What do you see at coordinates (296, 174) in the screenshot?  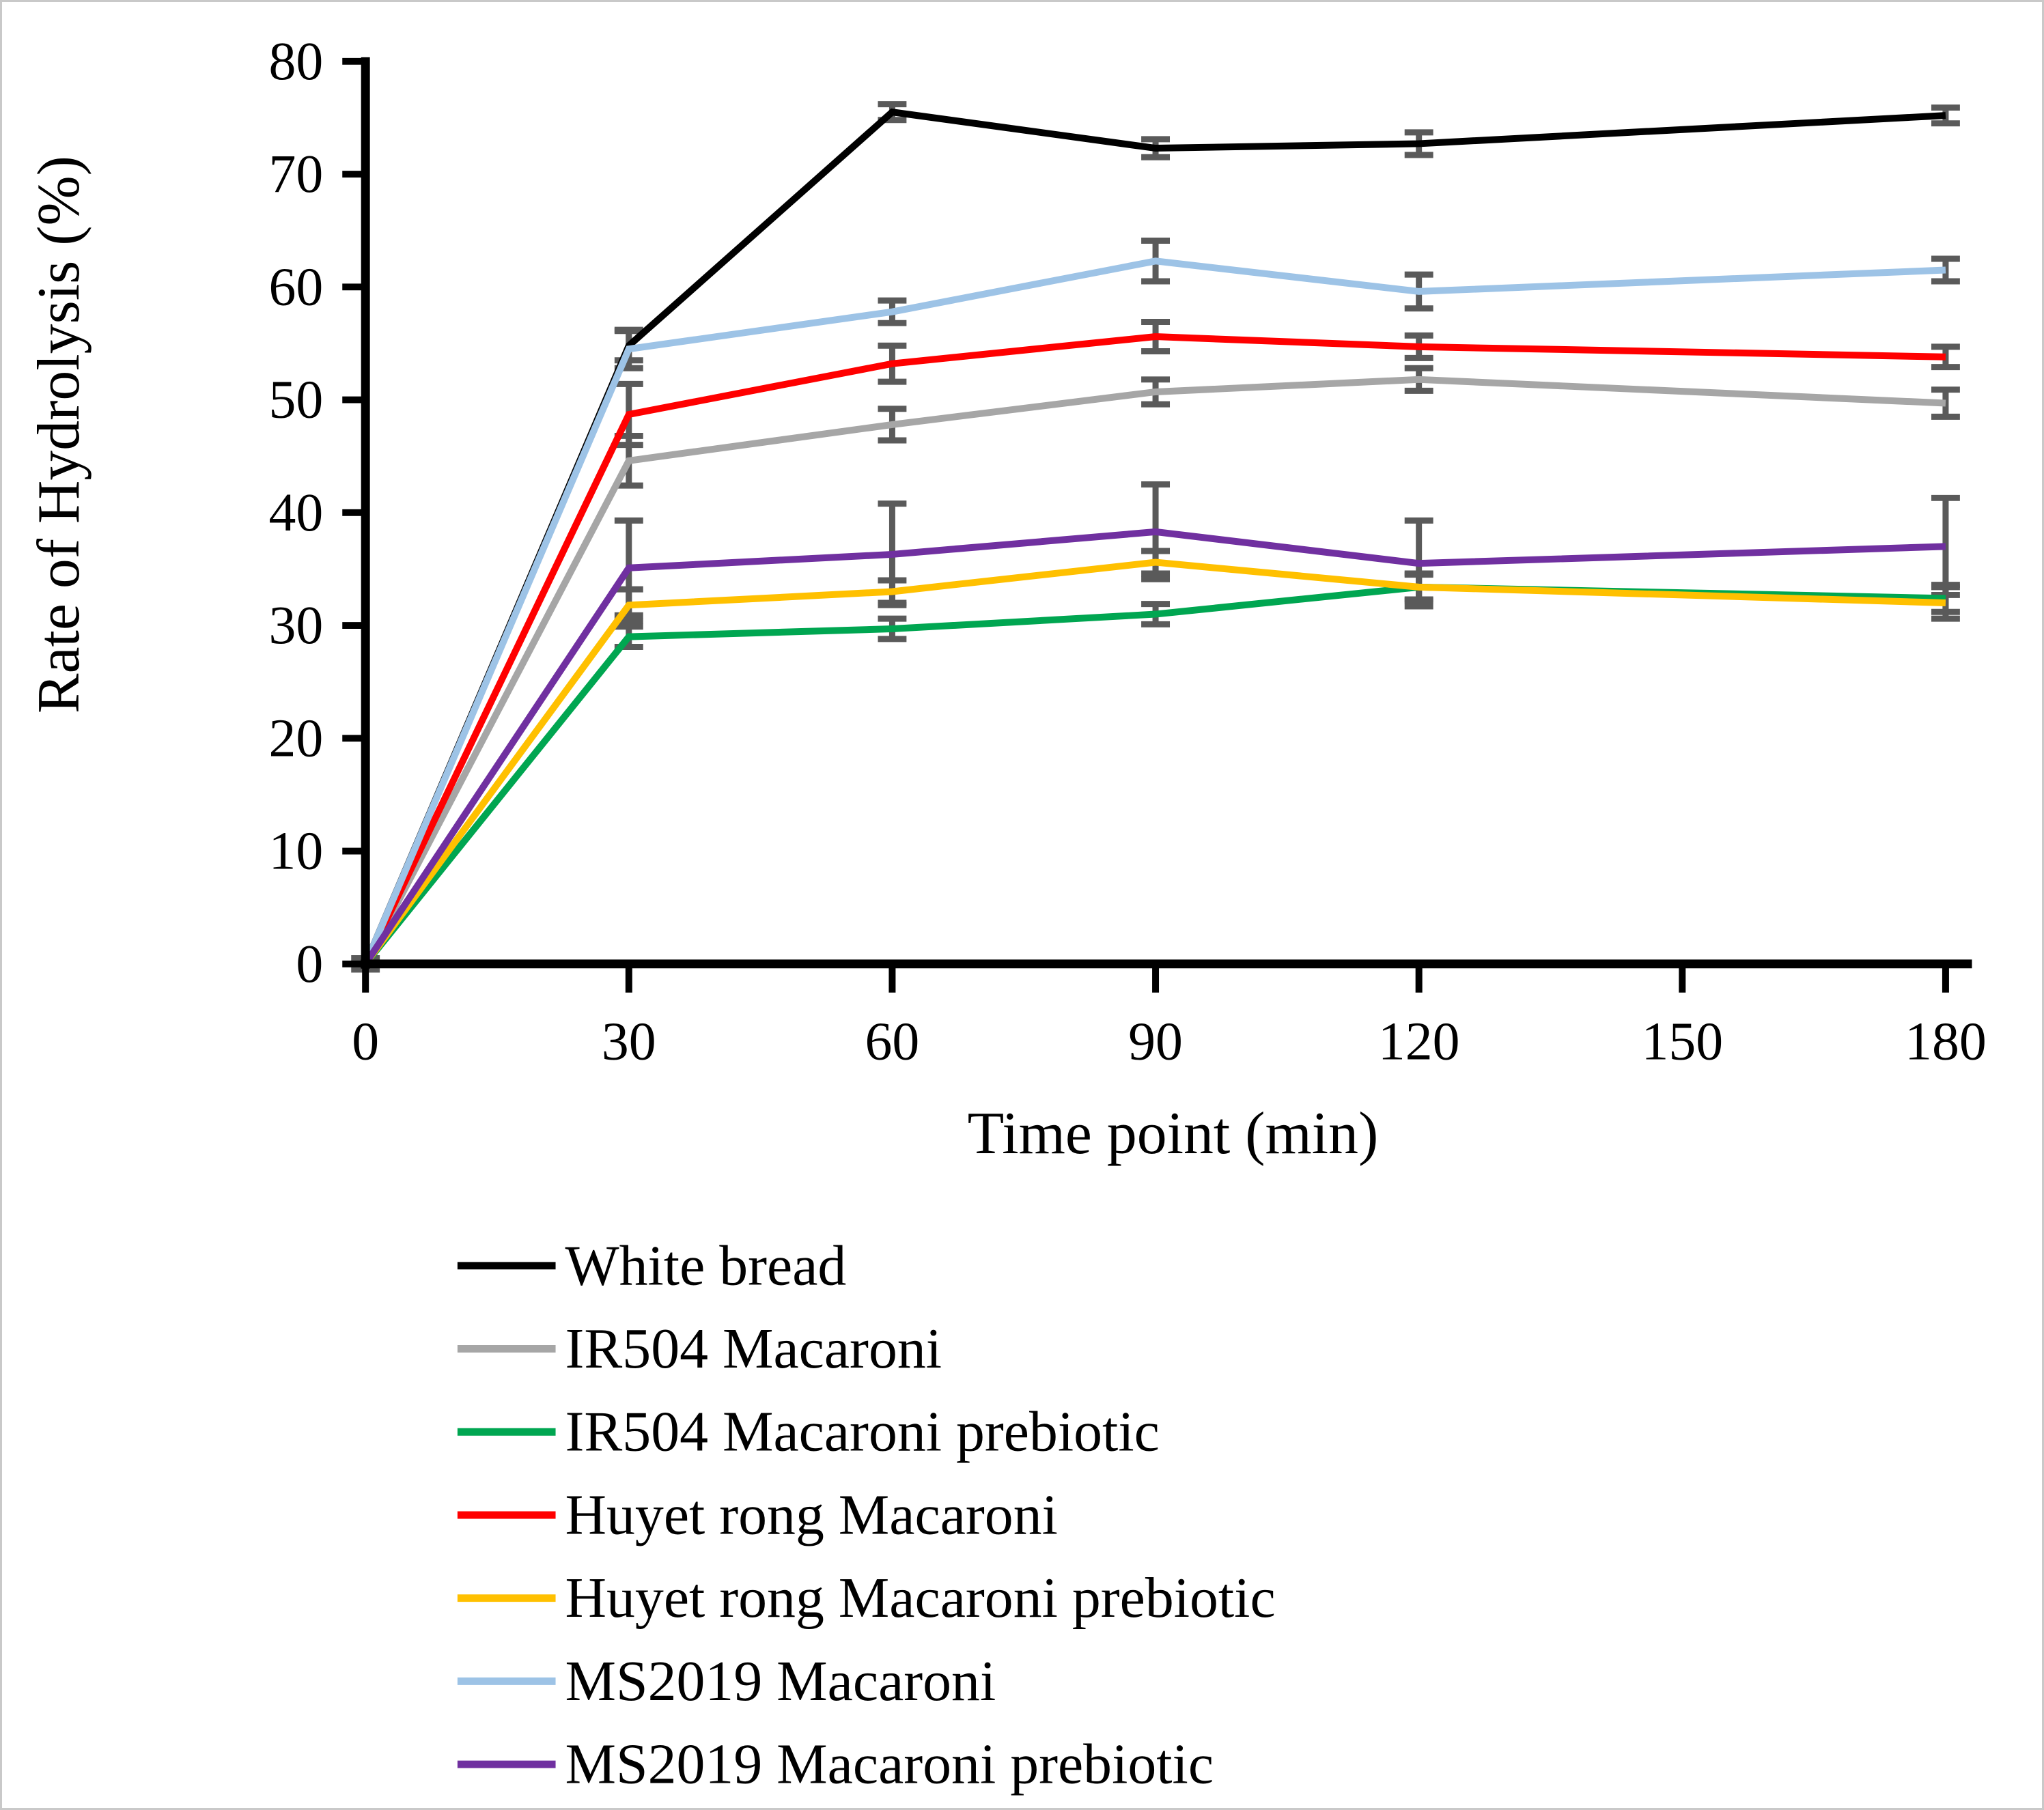 I see `y-tick-label-70: 70` at bounding box center [296, 174].